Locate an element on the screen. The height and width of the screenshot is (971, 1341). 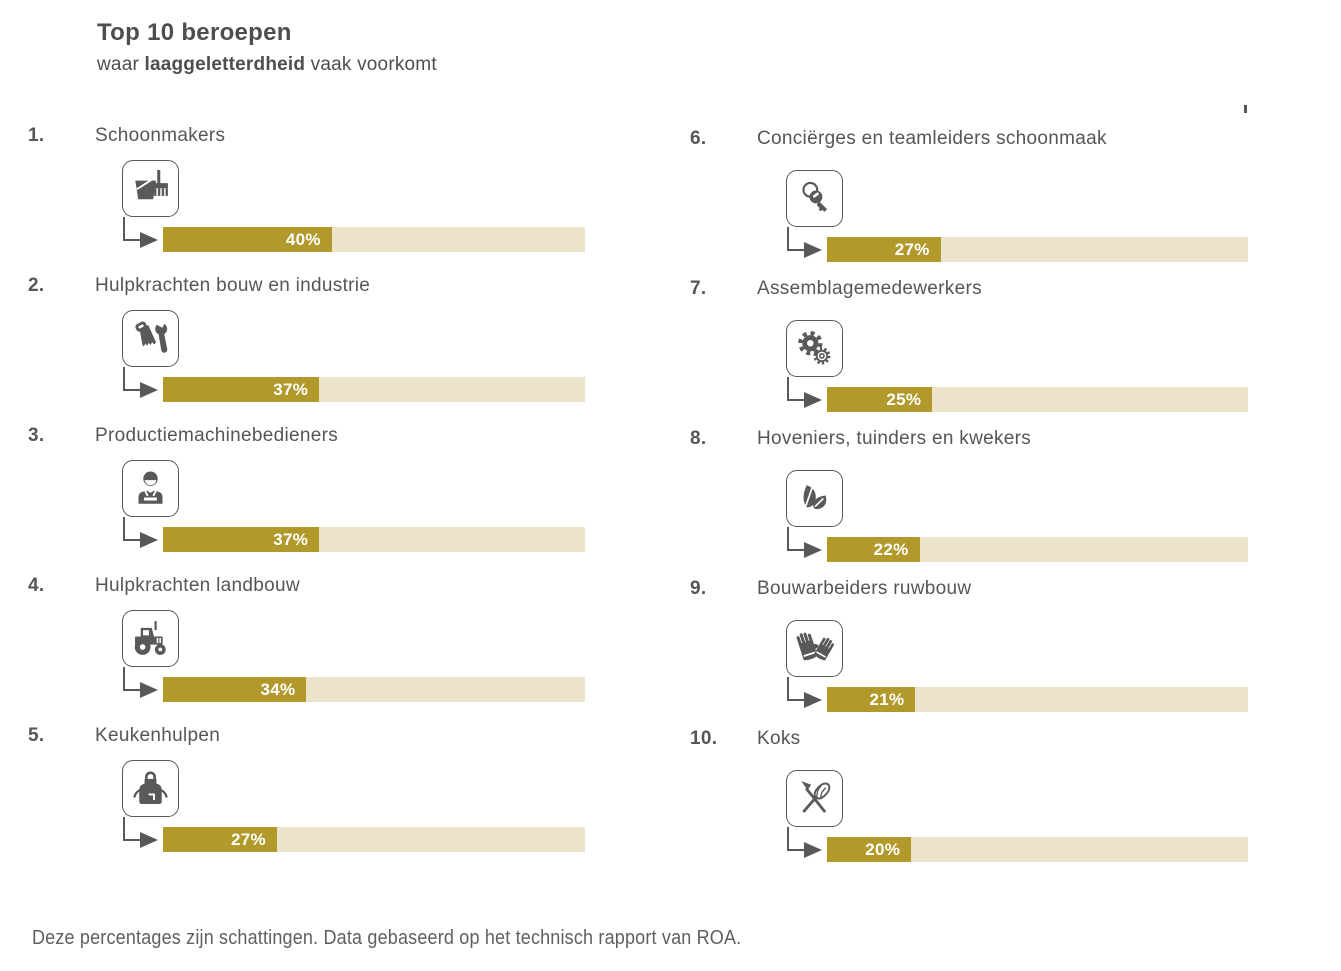
subtitle-prefix: waar is located at coordinates (121, 64).